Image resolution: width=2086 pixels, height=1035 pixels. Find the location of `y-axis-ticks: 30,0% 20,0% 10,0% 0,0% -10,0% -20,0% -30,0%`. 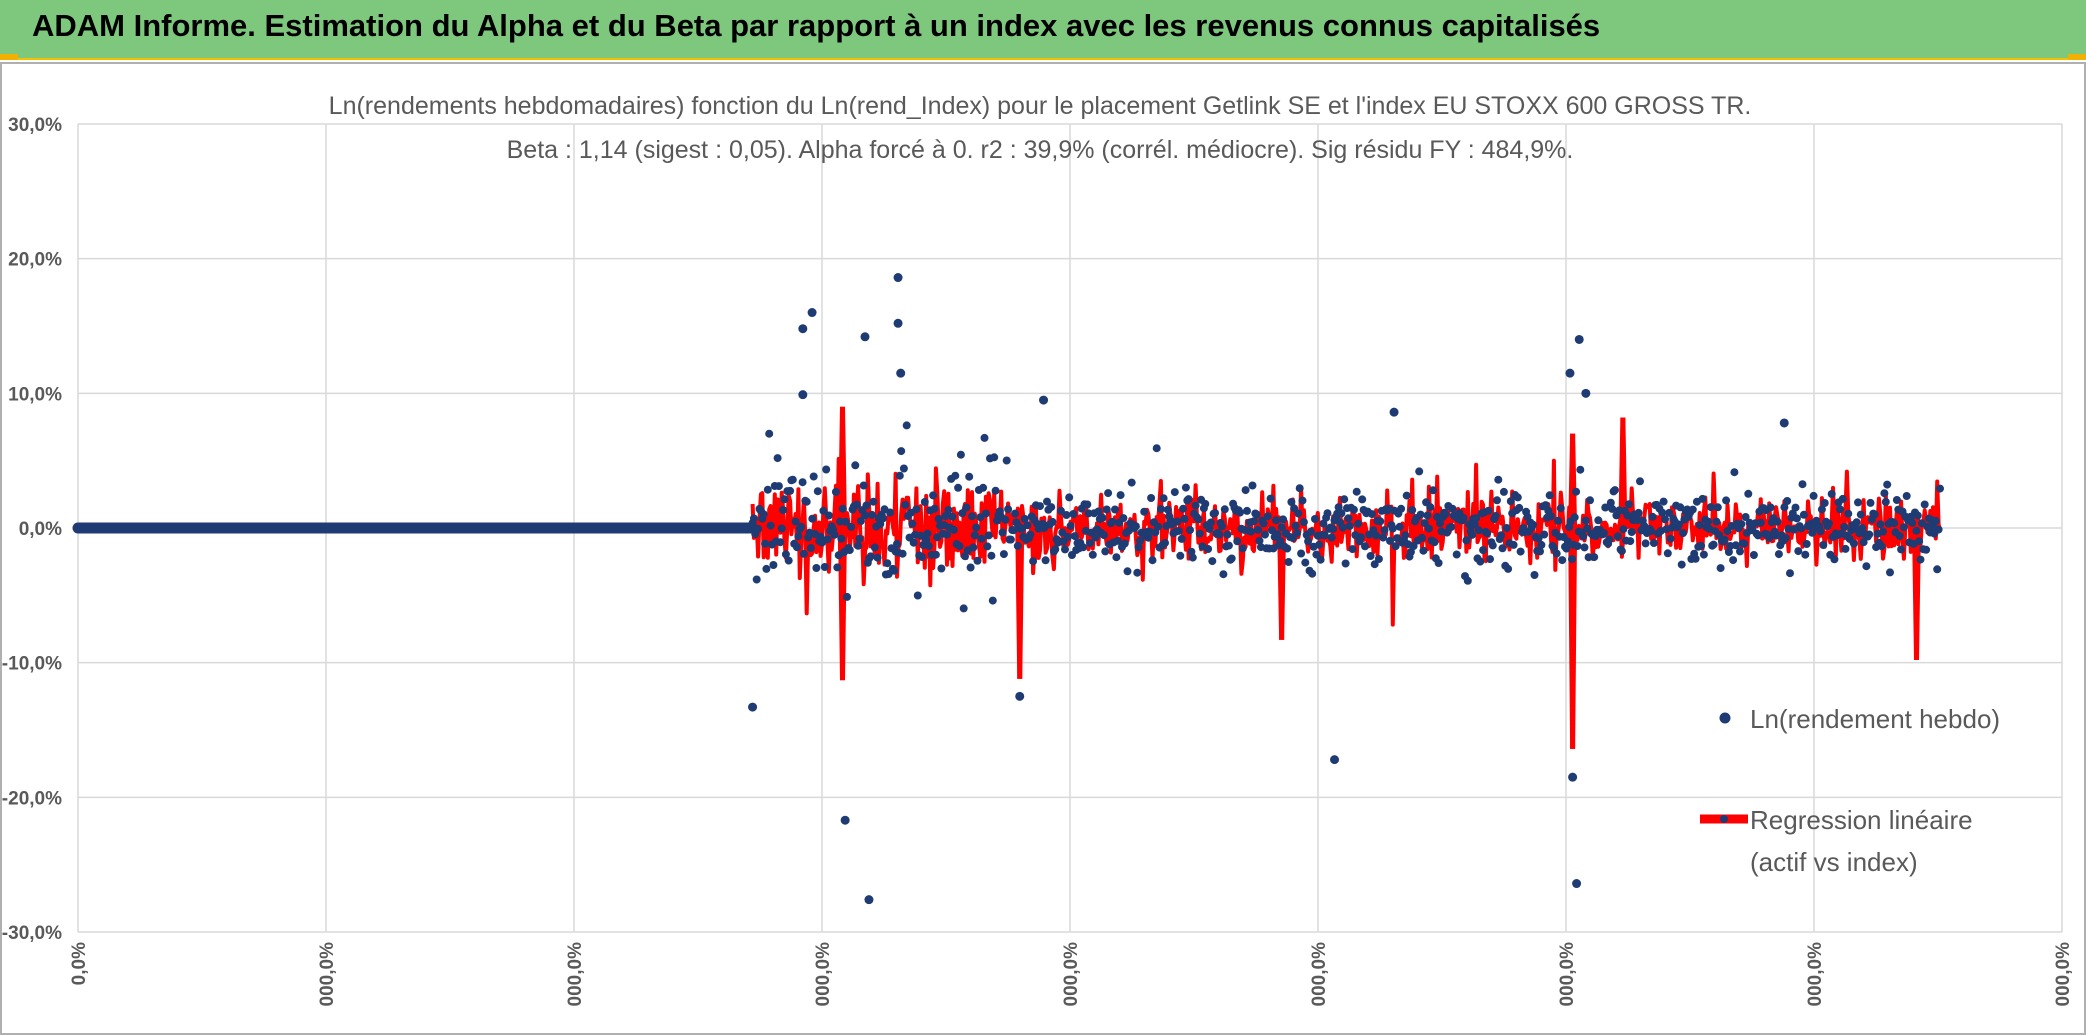

y-axis-ticks: 30,0% 20,0% 10,0% 0,0% -10,0% -20,0% -30,0% is located at coordinates (32, 529).